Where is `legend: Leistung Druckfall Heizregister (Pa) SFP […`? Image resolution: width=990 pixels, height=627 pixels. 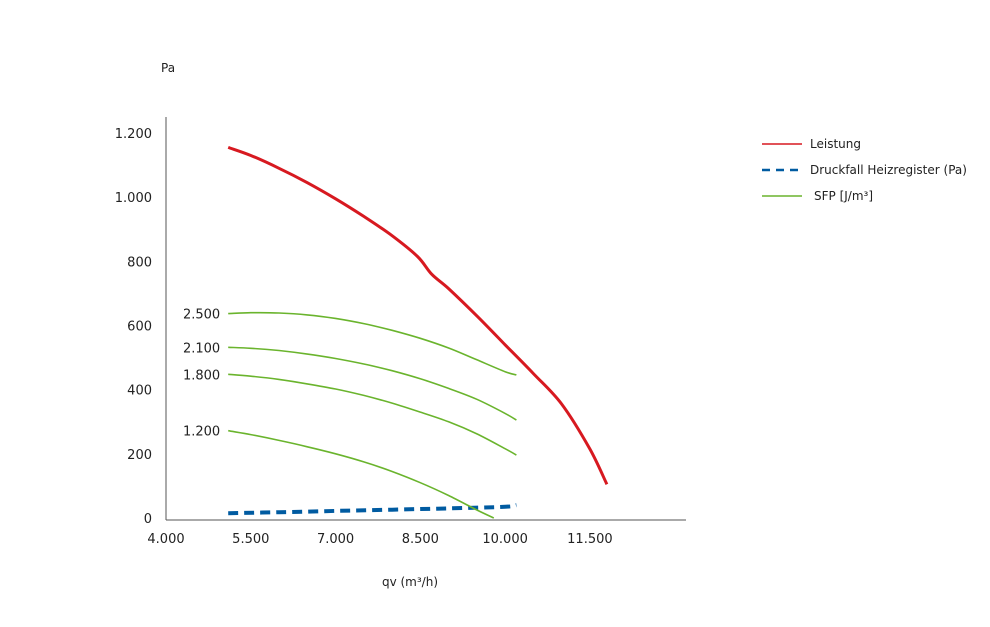
legend: Leistung Druckfall Heizregister (Pa) SFP [… is located at coordinates (864, 170).